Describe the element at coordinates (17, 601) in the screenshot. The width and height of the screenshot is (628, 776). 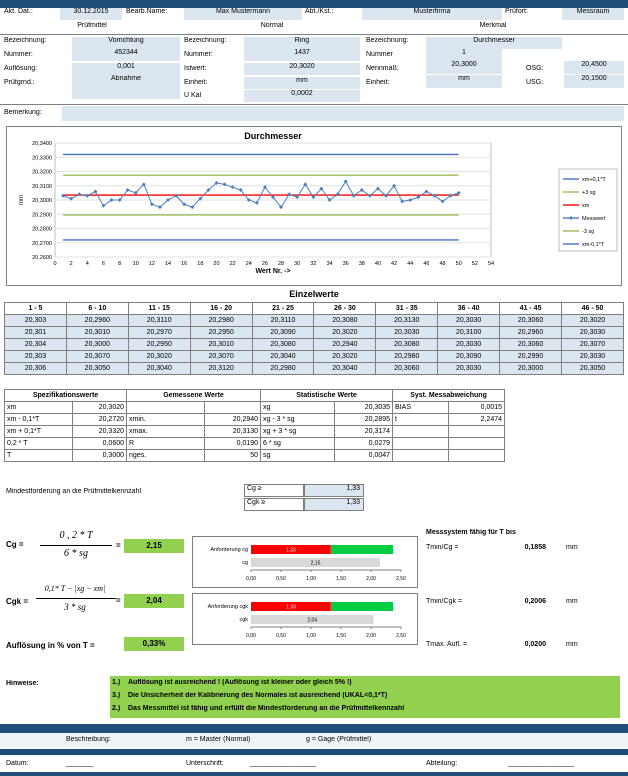
I see `cgk-formula-lhs: Cgk =` at that location.